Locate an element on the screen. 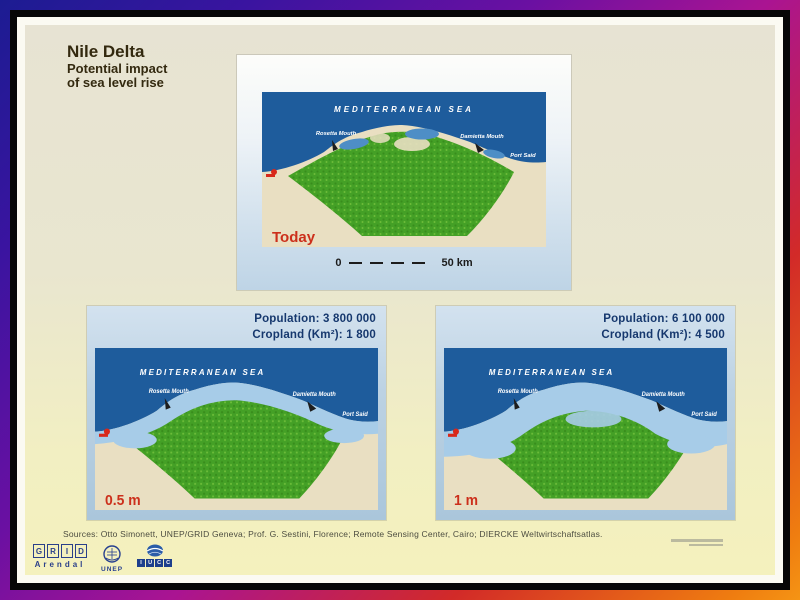  fine-print is located at coordinates (697, 542).